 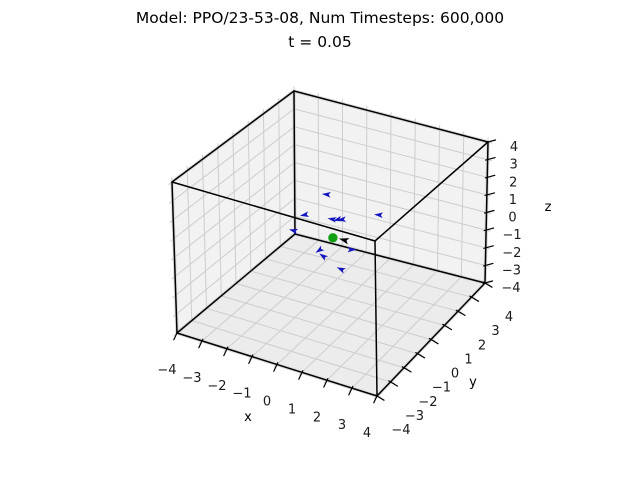 I want to click on y-axis-label: y, so click(x=473, y=382).